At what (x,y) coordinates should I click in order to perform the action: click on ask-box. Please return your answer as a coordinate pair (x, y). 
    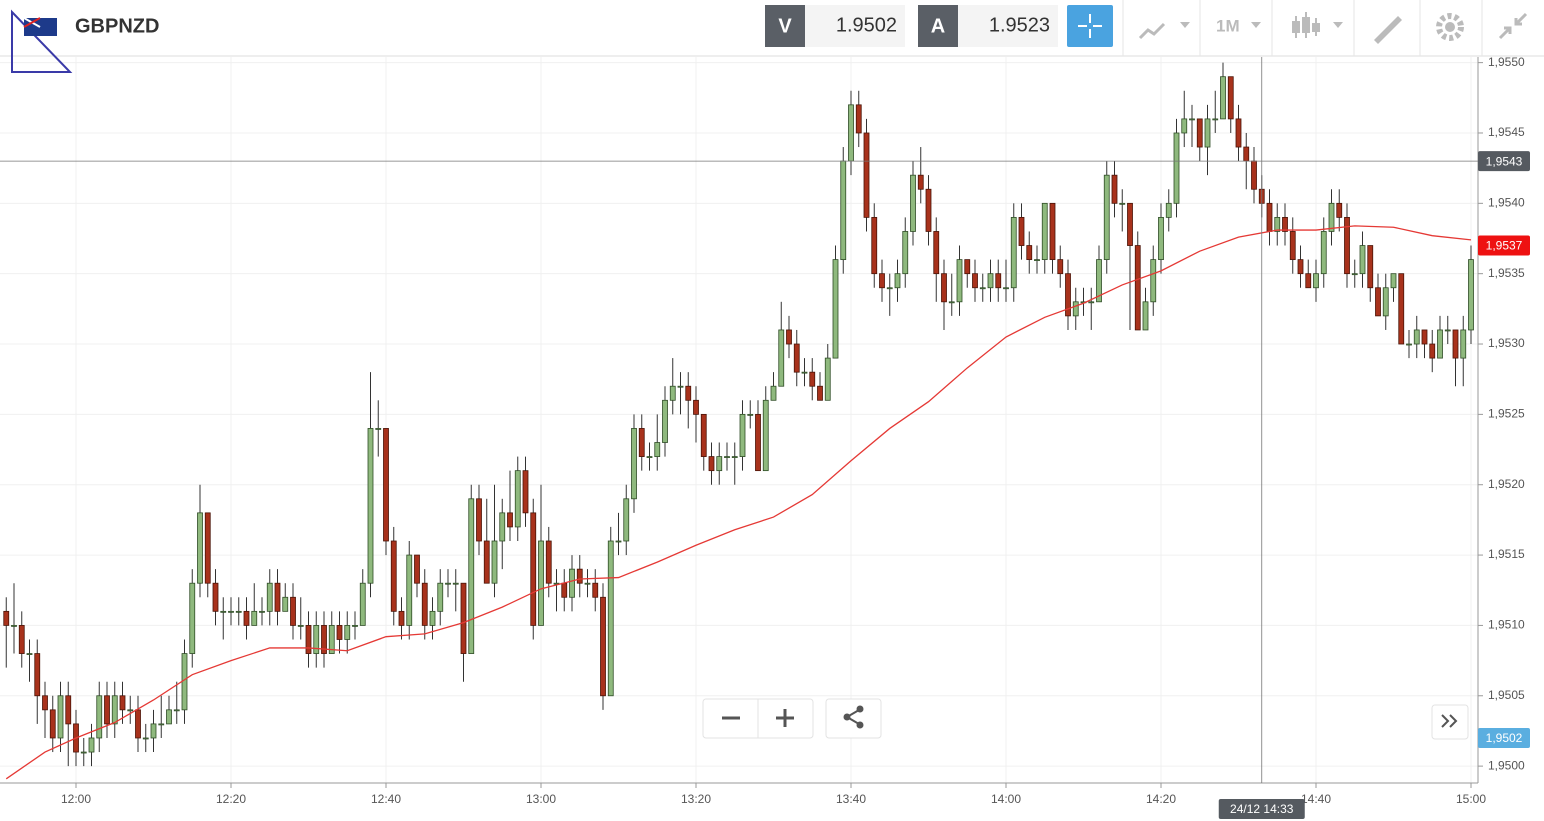
    Looking at the image, I should click on (1008, 26).